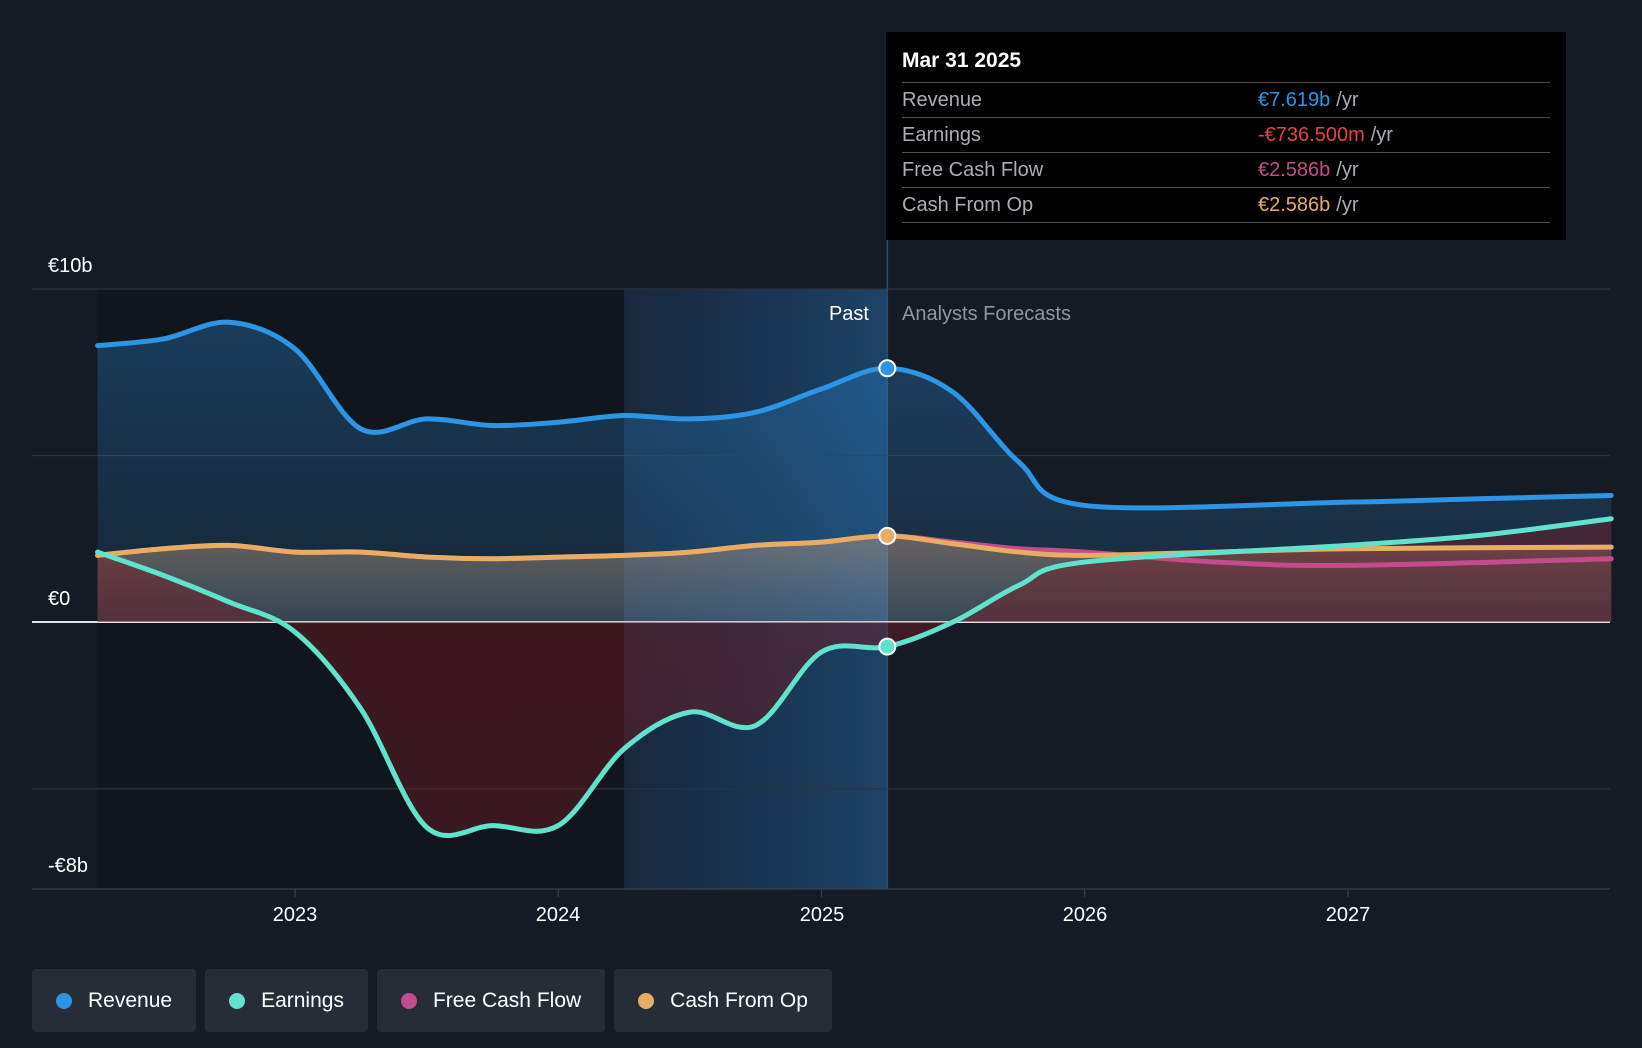 The width and height of the screenshot is (1642, 1048). What do you see at coordinates (1294, 100) in the screenshot?
I see `tooltip-row-value: €7.619b` at bounding box center [1294, 100].